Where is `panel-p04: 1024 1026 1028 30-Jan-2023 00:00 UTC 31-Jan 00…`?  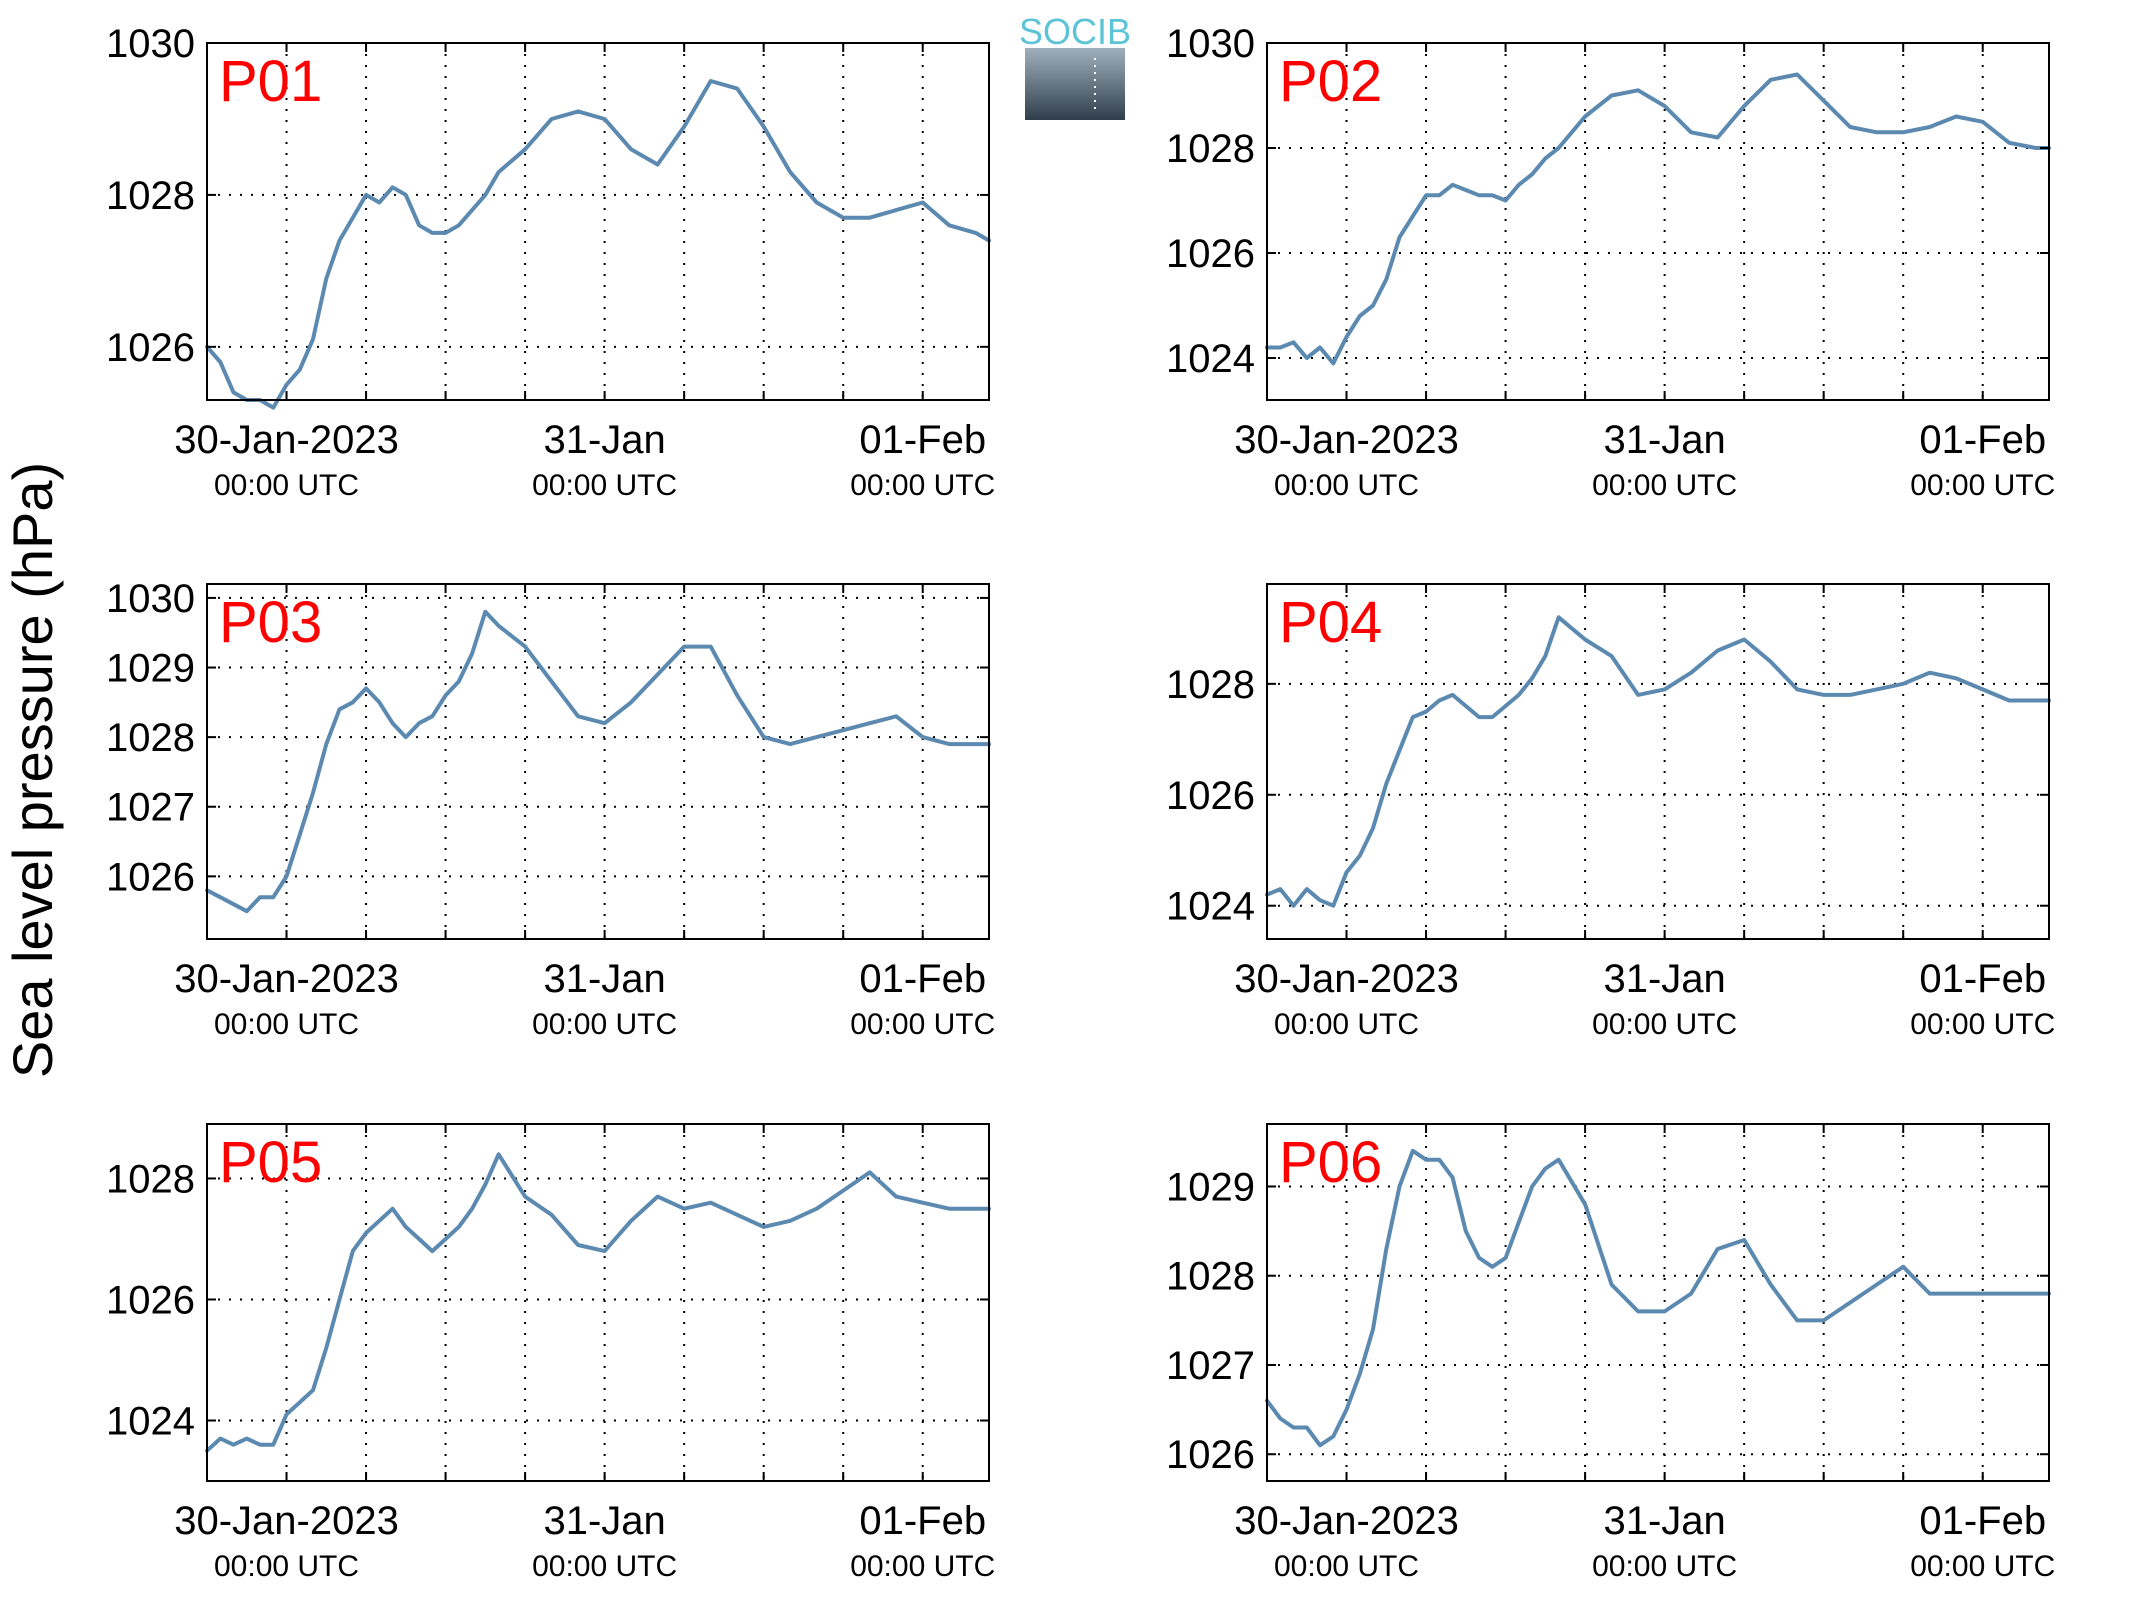 panel-p04: 1024 1026 1028 30-Jan-2023 00:00 UTC 31-Jan 00… is located at coordinates (1610, 812).